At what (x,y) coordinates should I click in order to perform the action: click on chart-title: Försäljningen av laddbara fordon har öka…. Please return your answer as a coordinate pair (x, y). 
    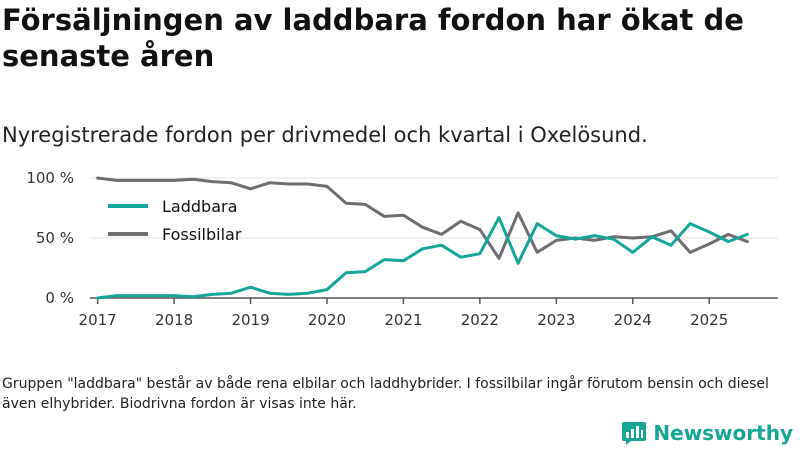
    Looking at the image, I should click on (373, 38).